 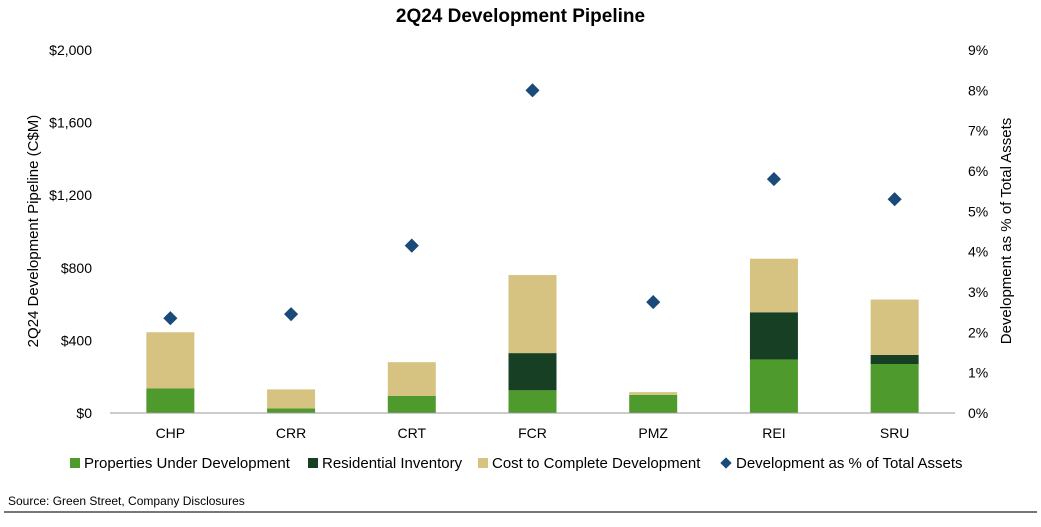 I want to click on y2-axis-title: Development as % of Total Assets, so click(x=1006, y=231).